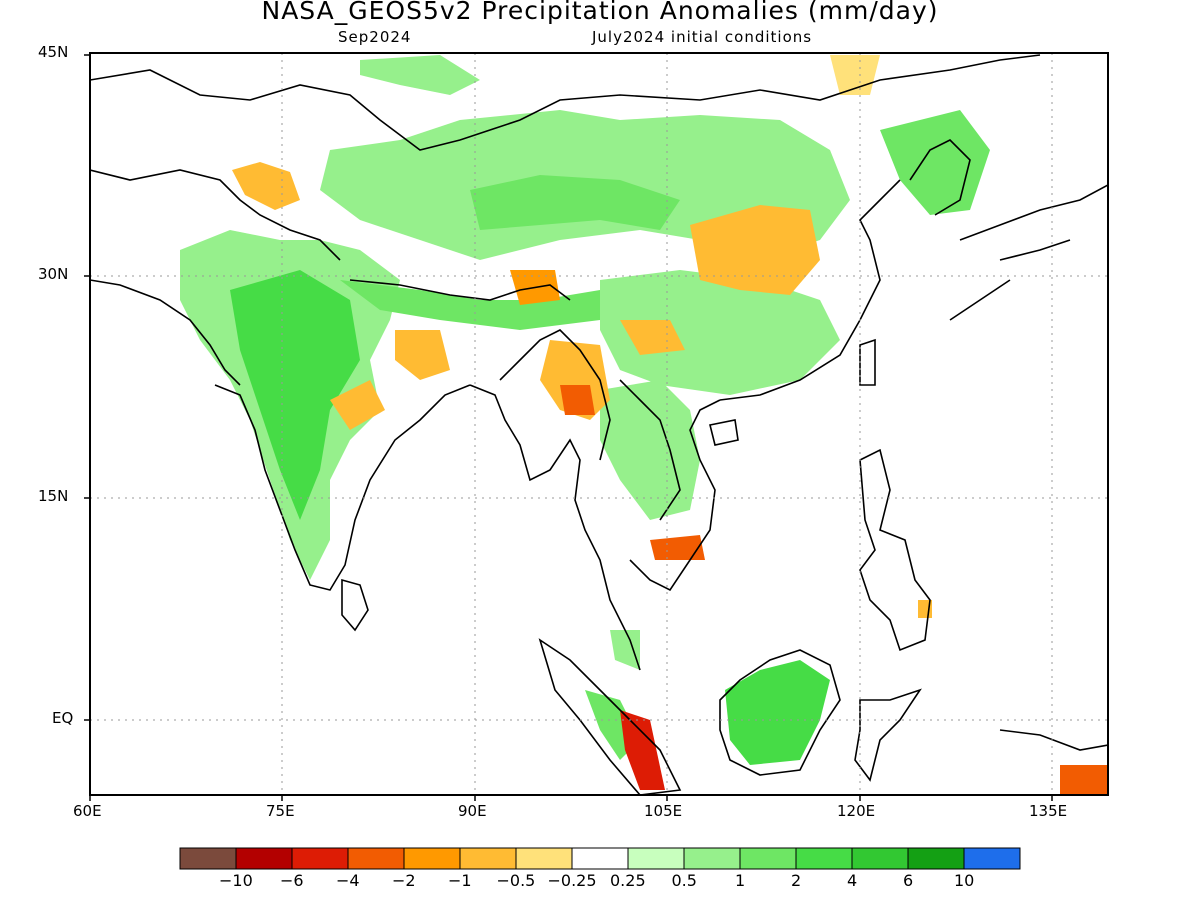  I want to click on wet-region-indochina, so click(650, 450).